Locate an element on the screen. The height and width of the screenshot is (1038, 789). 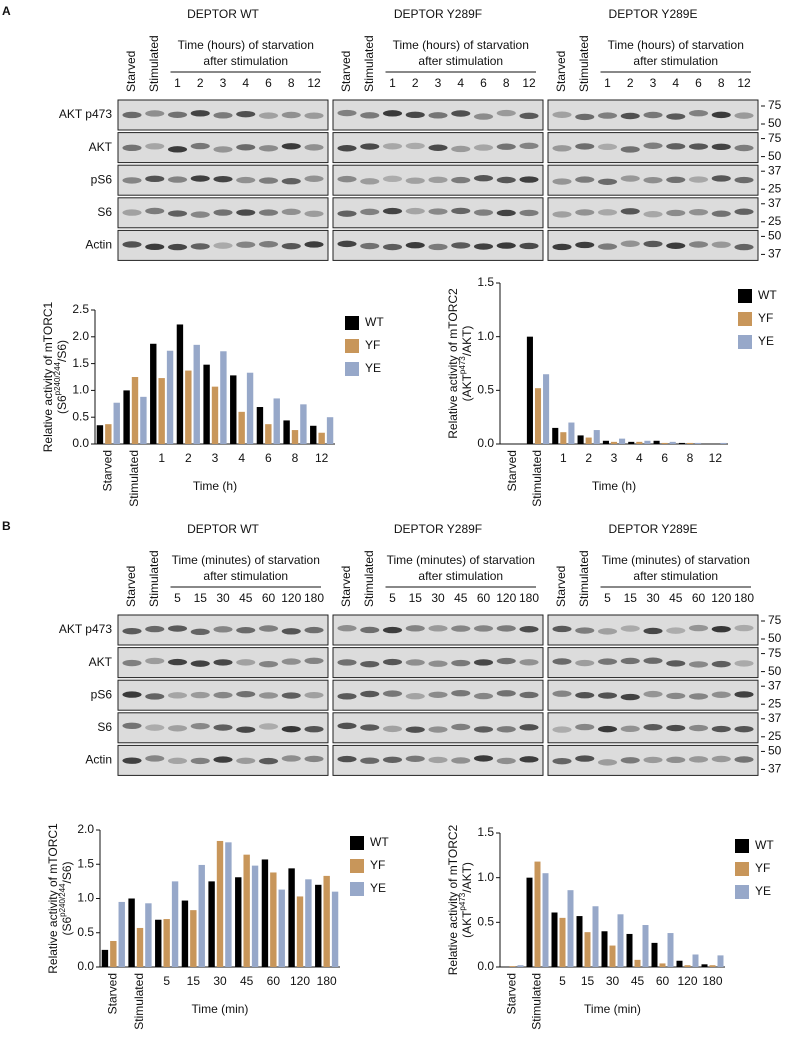
y-axis-label-part: /S6) is located at coordinates (67, 872).